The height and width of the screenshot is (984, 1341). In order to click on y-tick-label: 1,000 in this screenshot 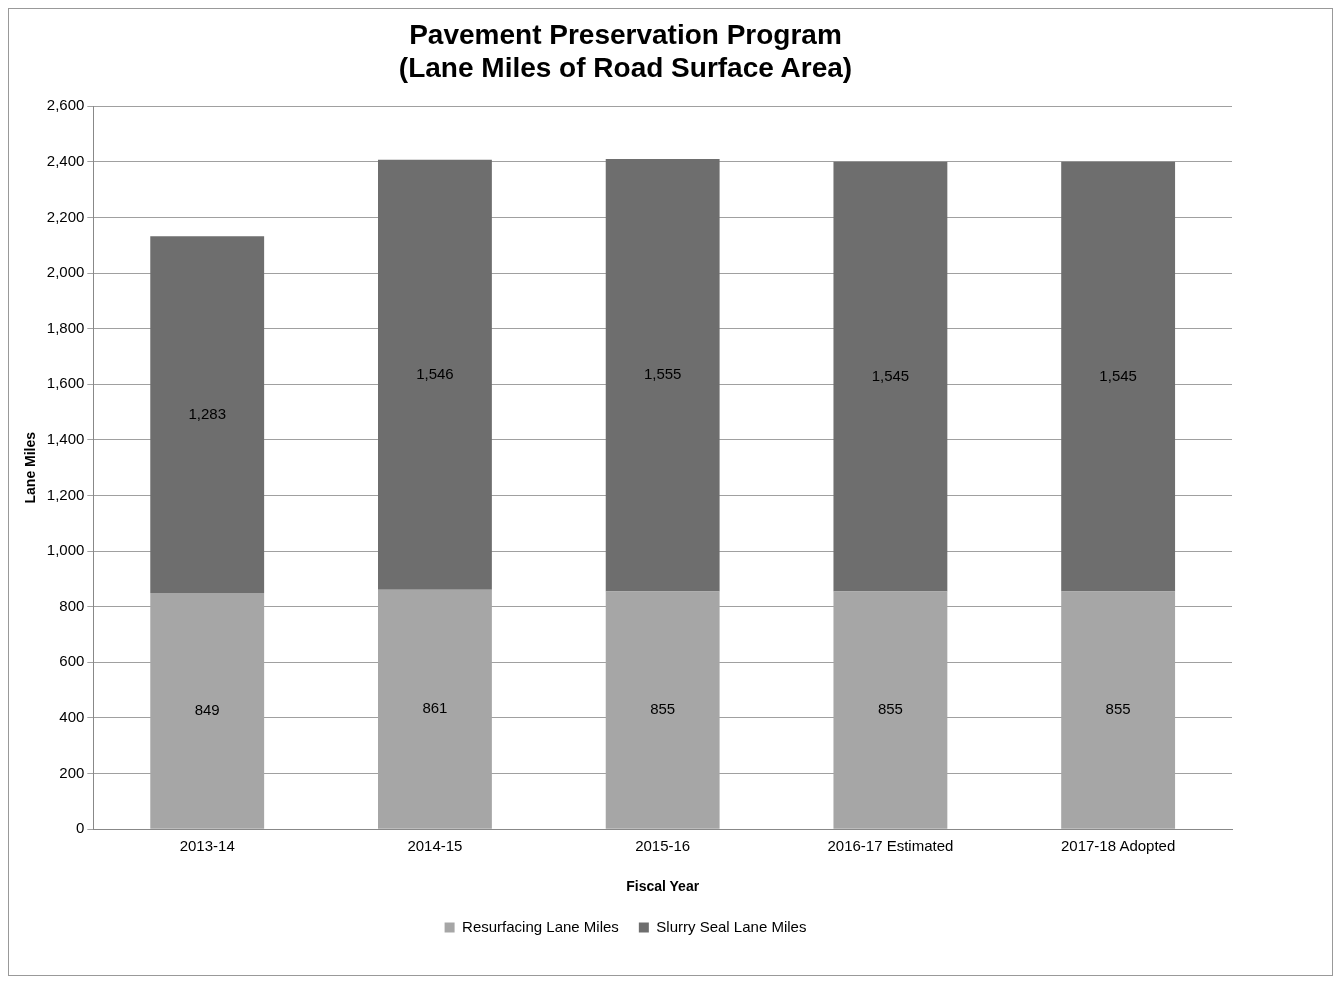, I will do `click(65, 550)`.